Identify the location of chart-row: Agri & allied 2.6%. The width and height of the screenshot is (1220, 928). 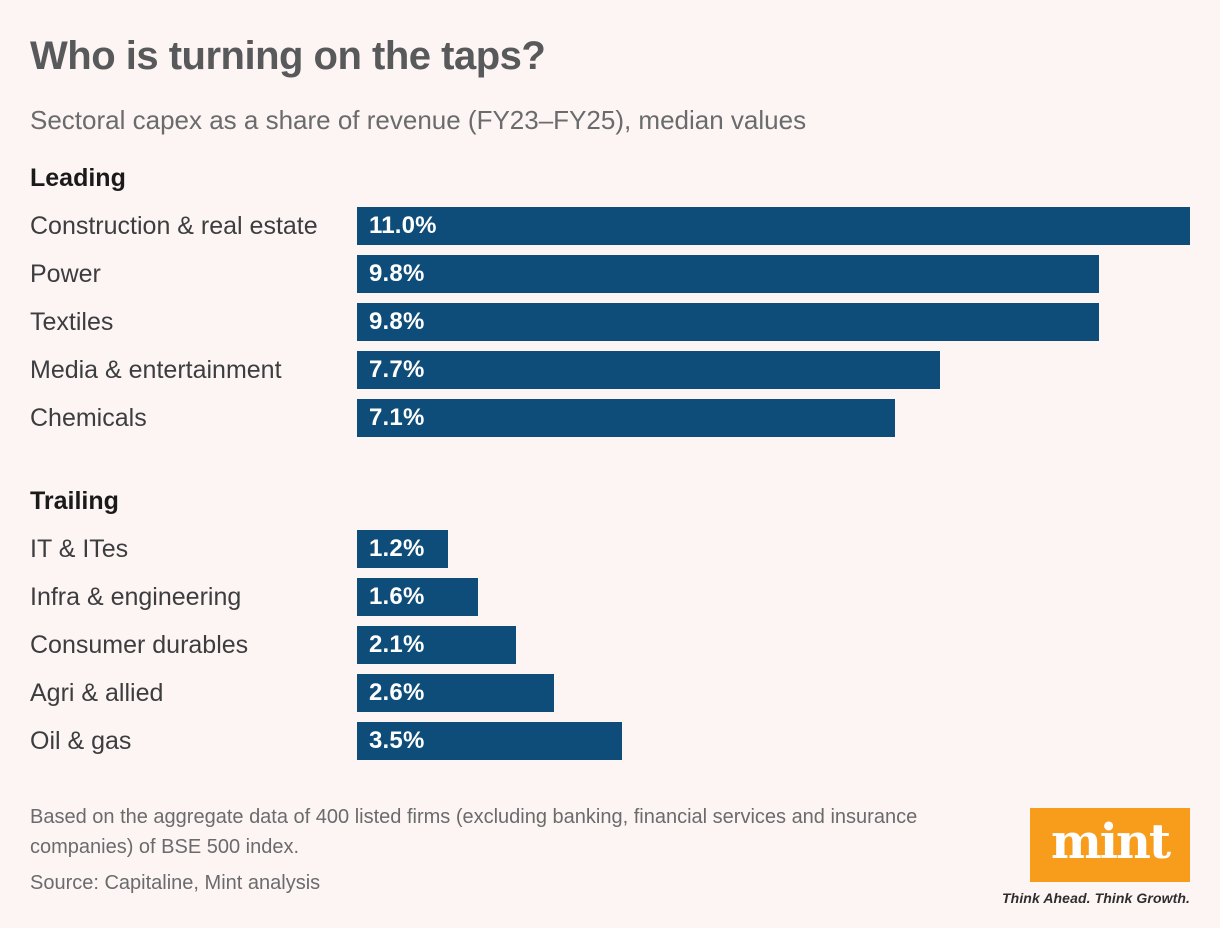
(610, 693).